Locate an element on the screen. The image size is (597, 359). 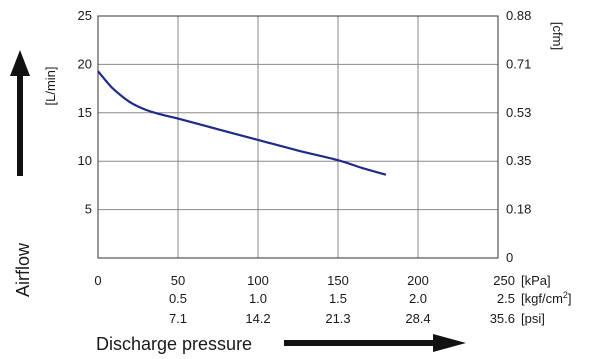
y-tick-label-right: 0.18 is located at coordinates (518, 209).